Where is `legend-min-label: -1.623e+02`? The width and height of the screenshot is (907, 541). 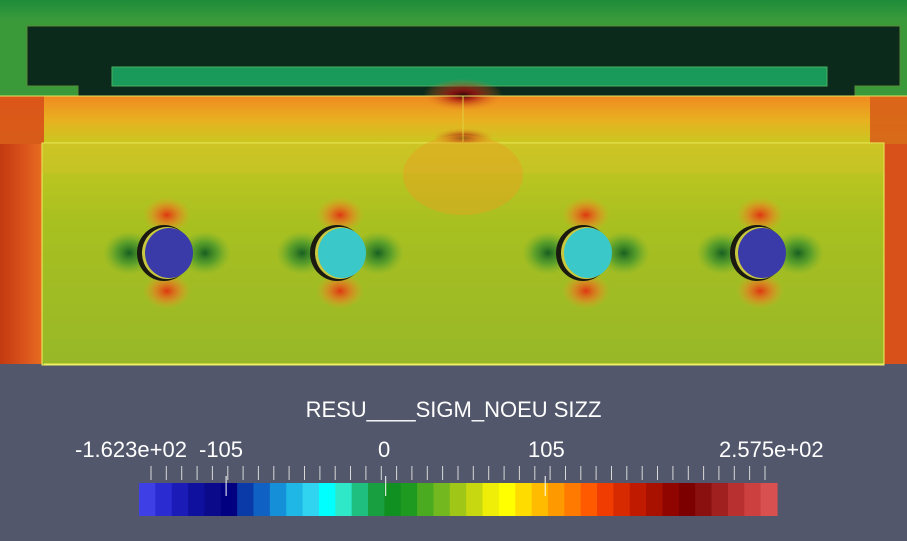 legend-min-label: -1.623e+02 is located at coordinates (131, 449).